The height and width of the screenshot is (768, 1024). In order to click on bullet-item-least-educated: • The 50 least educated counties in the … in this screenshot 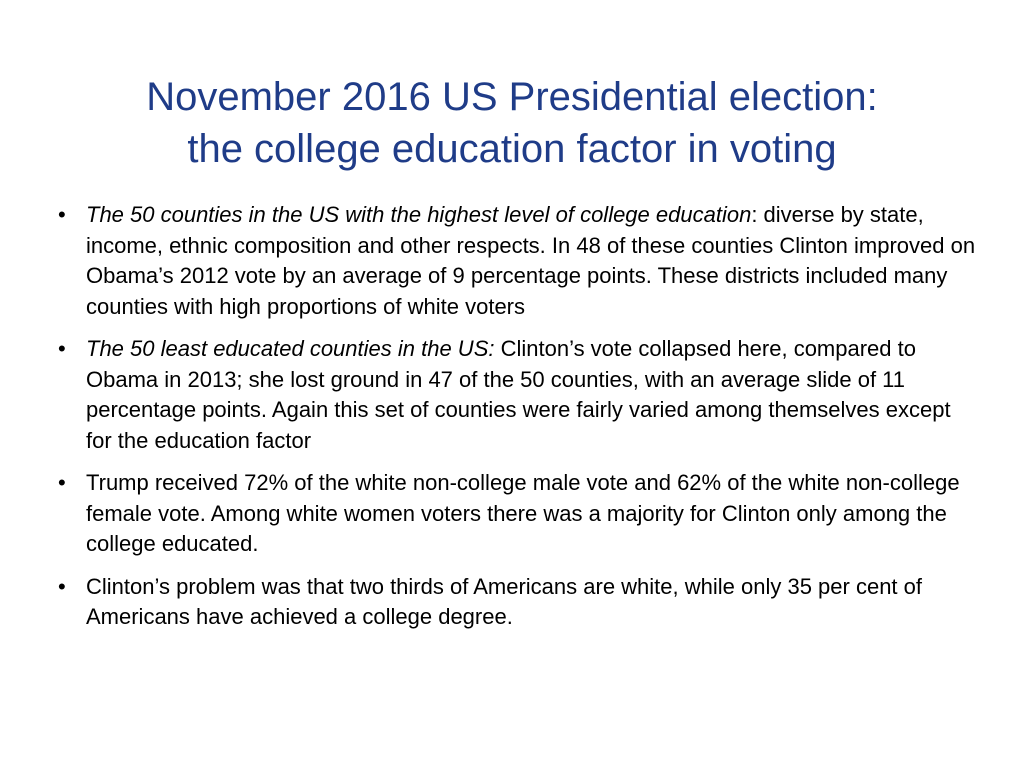, I will do `click(516, 395)`.